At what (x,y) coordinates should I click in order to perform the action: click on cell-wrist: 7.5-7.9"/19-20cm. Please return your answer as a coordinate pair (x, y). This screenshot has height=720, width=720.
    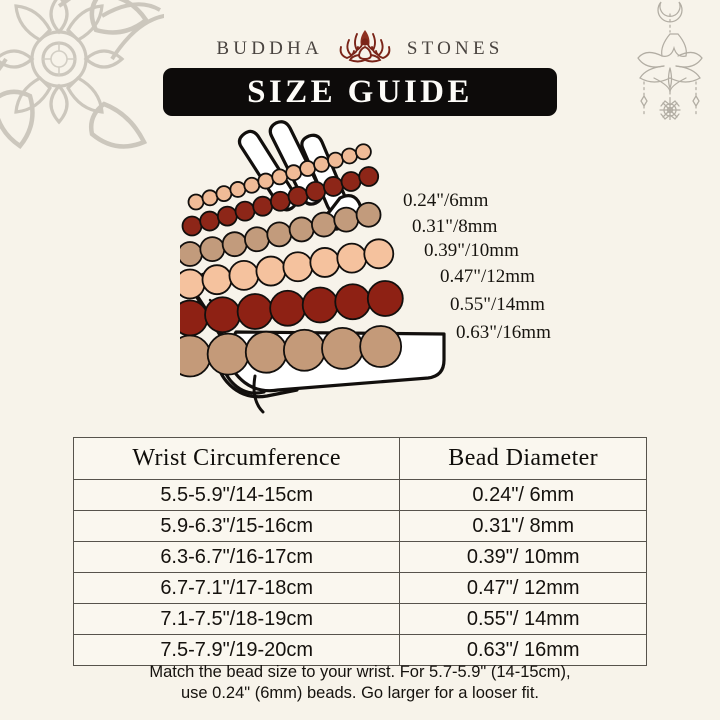
    Looking at the image, I should click on (236, 650).